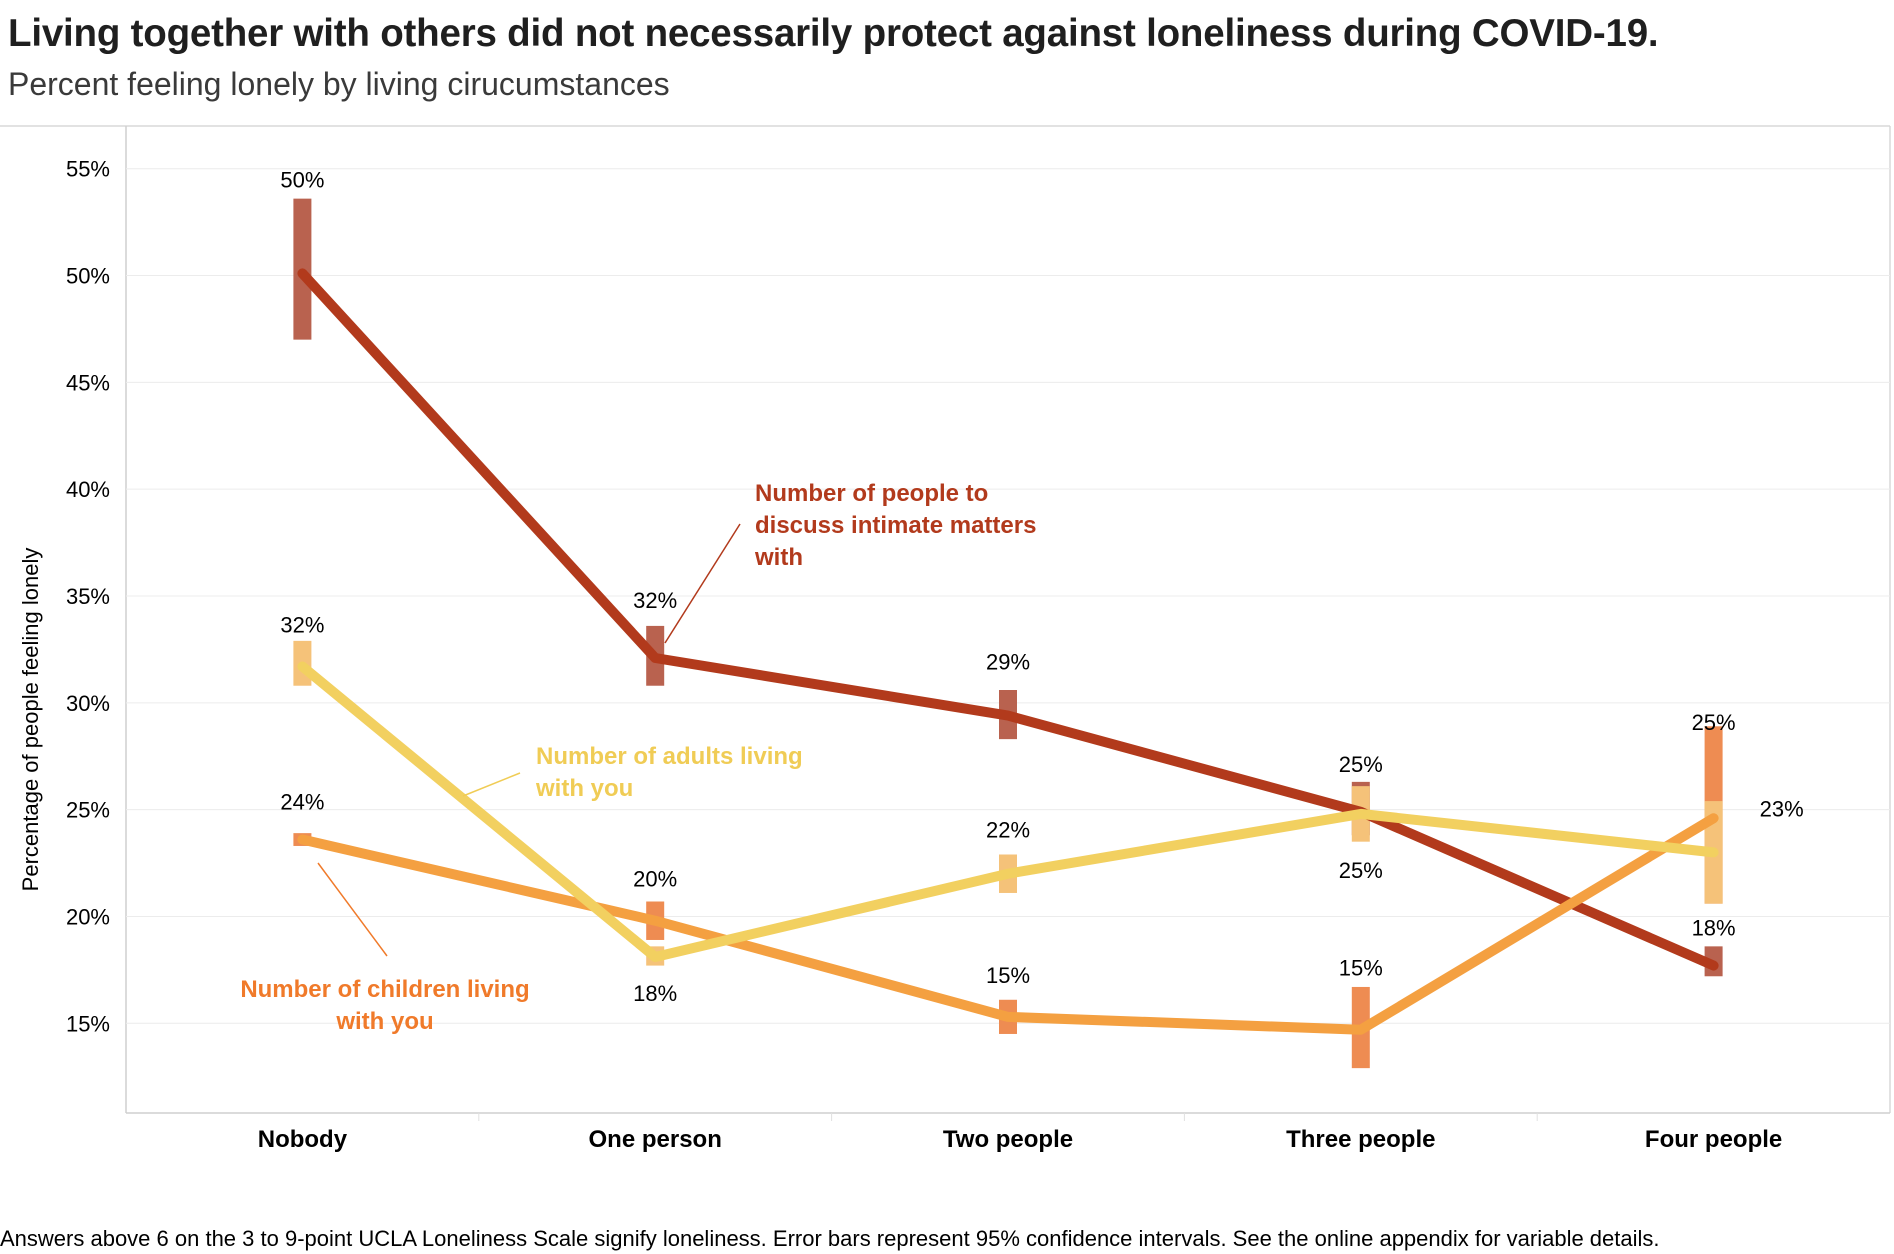  What do you see at coordinates (871, 493) in the screenshot?
I see `series-label: Number of people to` at bounding box center [871, 493].